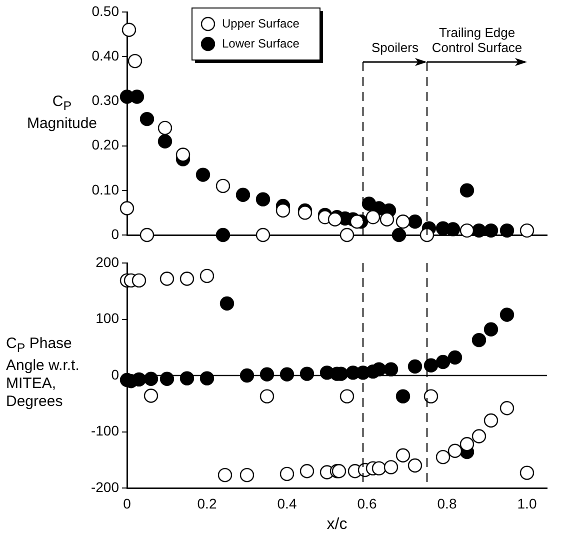 The width and height of the screenshot is (567, 544). What do you see at coordinates (106, 144) in the screenshot?
I see `y-tick-label: 0.20` at bounding box center [106, 144].